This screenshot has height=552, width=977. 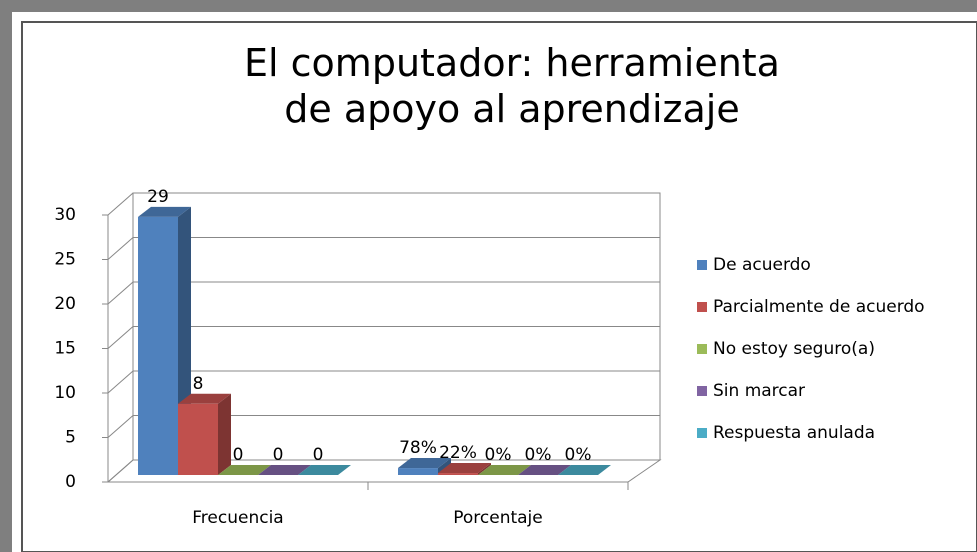 What do you see at coordinates (65, 260) in the screenshot?
I see `y-tick-label: 25` at bounding box center [65, 260].